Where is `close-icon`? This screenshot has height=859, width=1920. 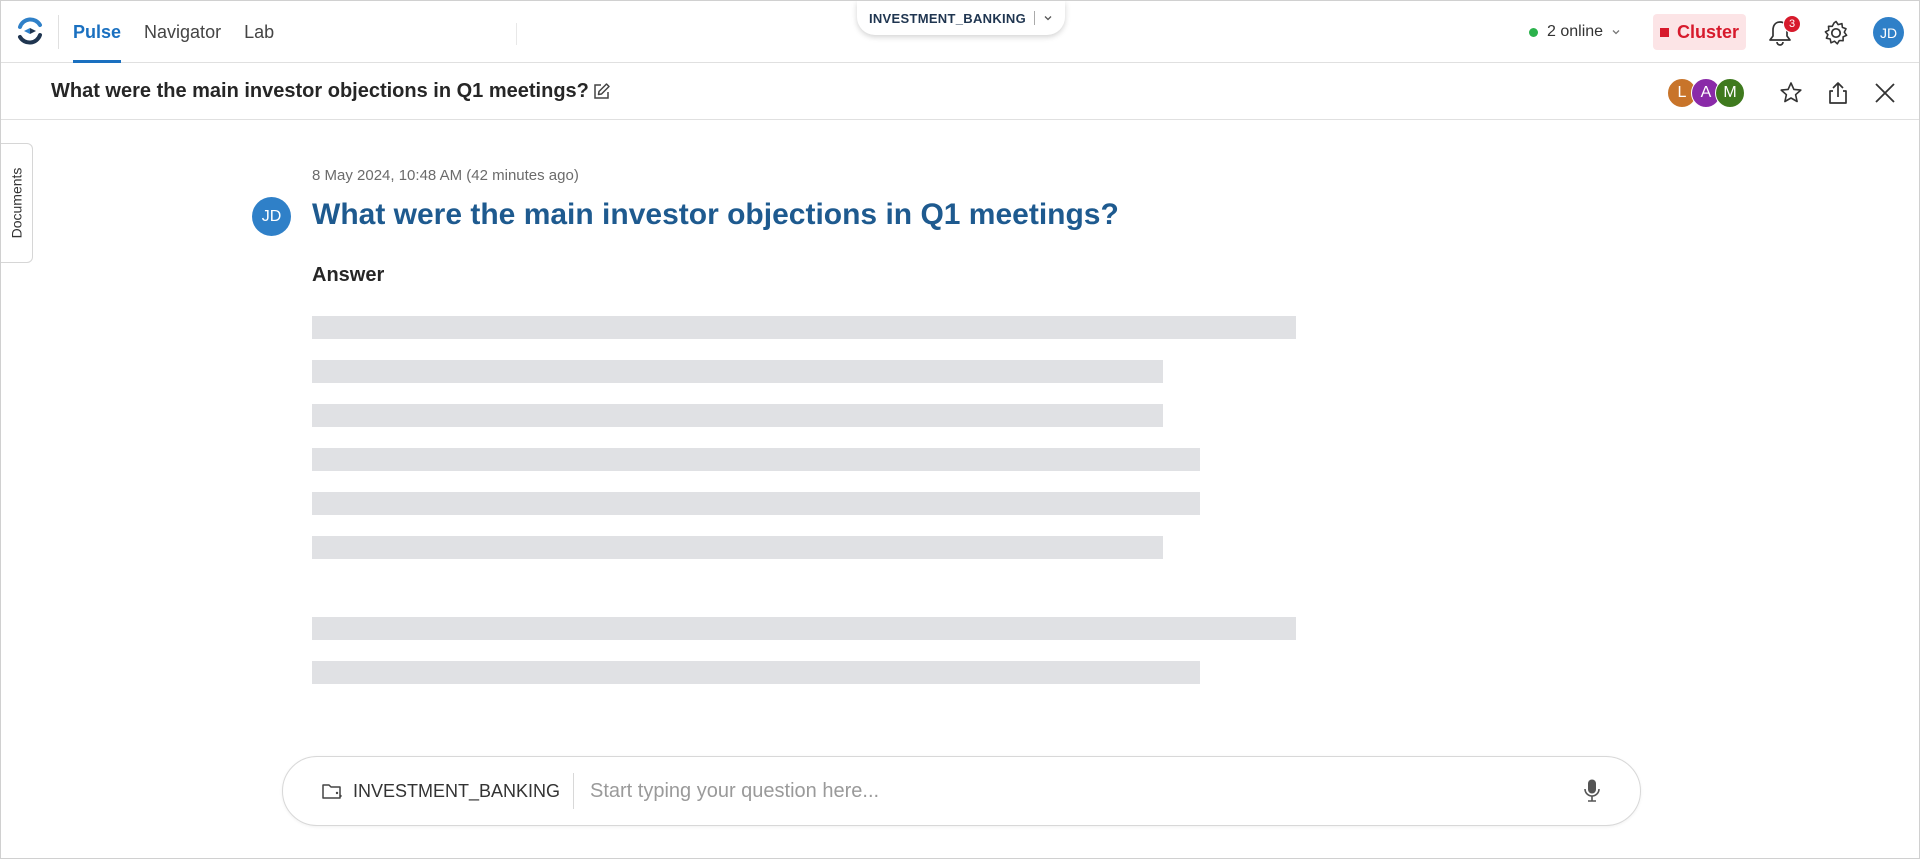
close-icon is located at coordinates (1885, 93).